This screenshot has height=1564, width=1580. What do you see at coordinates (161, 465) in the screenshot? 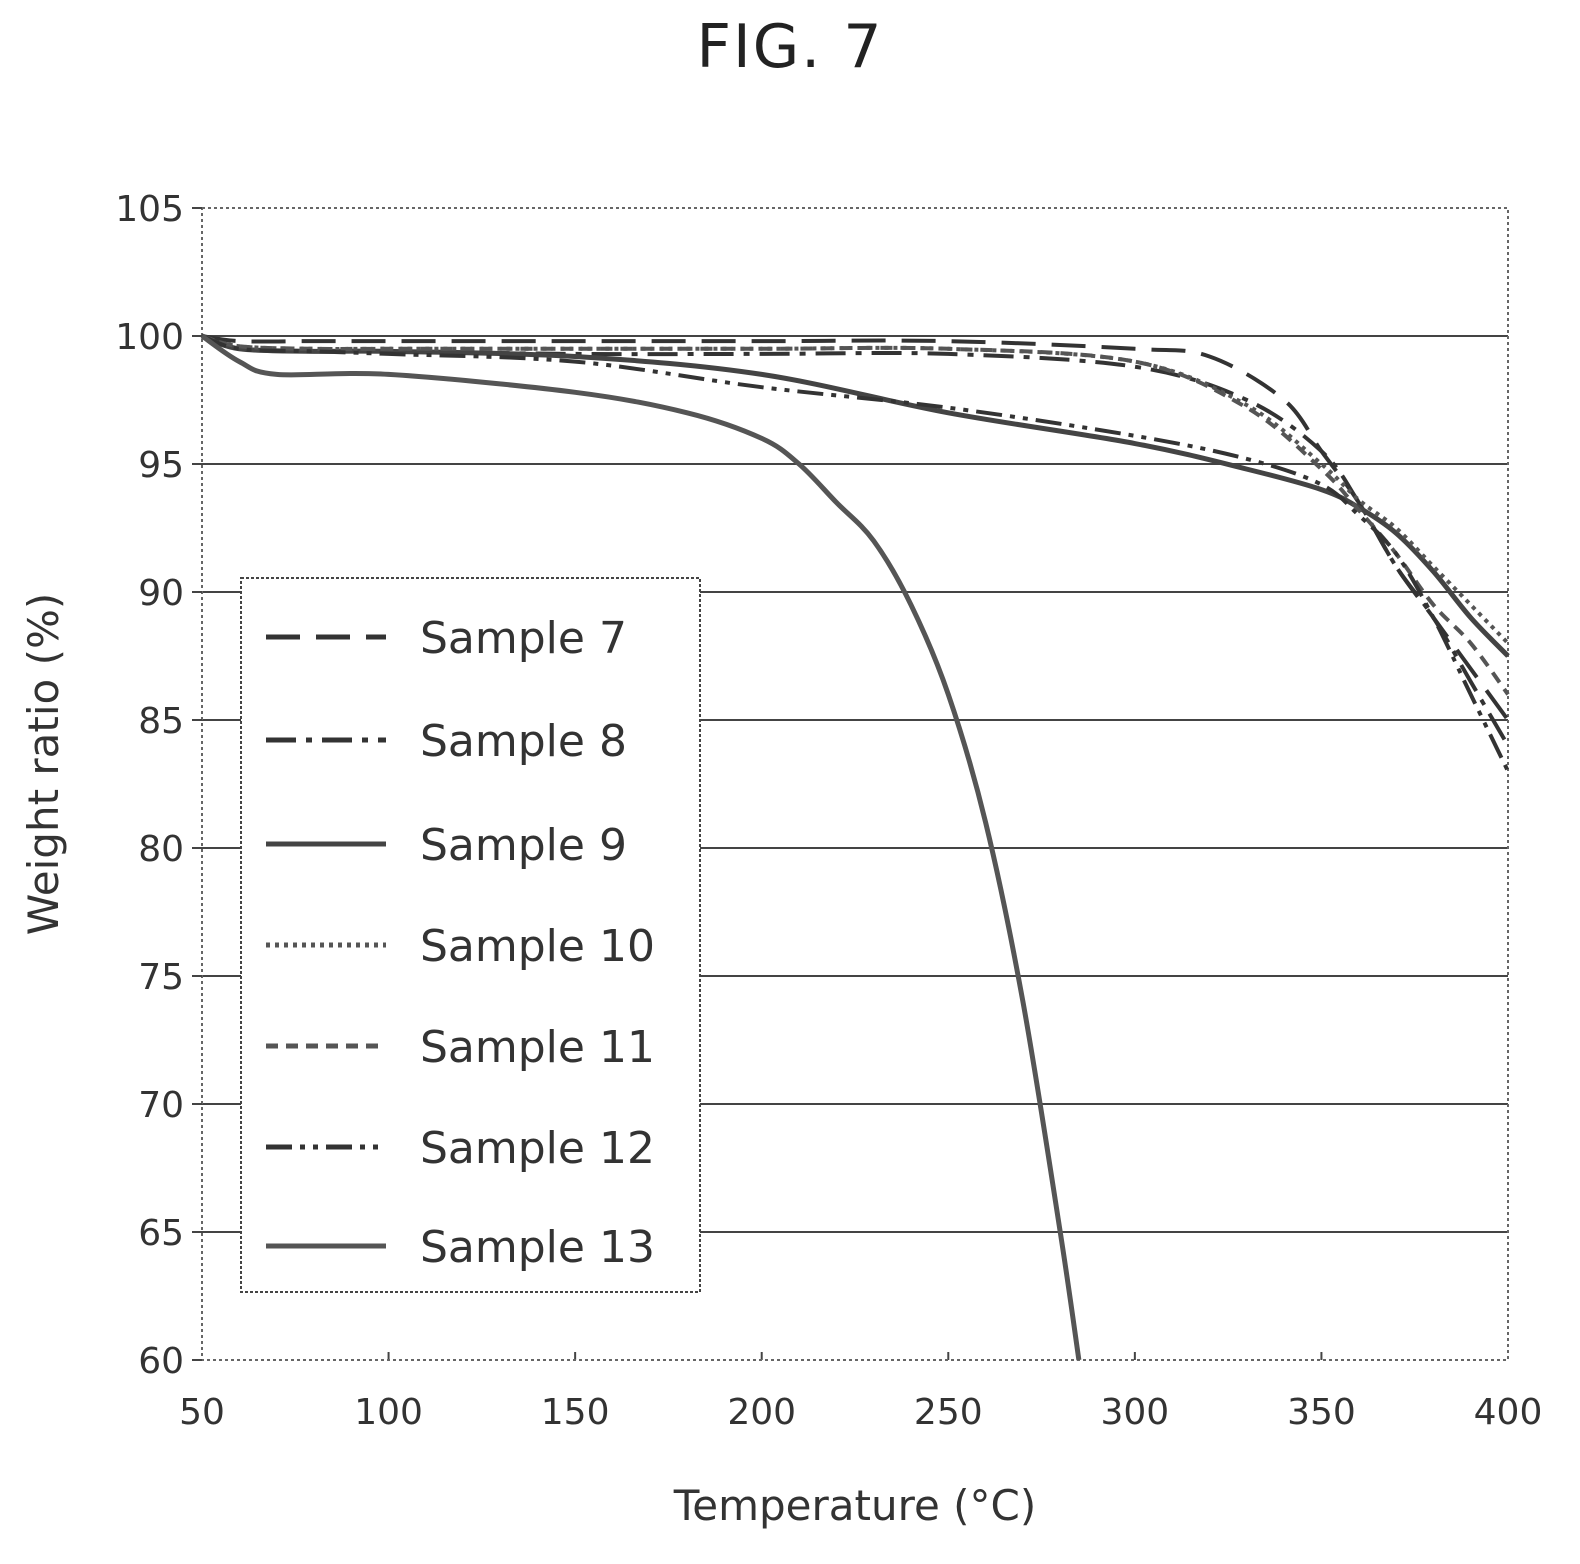
I see `y-tick-label: 95` at bounding box center [161, 465].